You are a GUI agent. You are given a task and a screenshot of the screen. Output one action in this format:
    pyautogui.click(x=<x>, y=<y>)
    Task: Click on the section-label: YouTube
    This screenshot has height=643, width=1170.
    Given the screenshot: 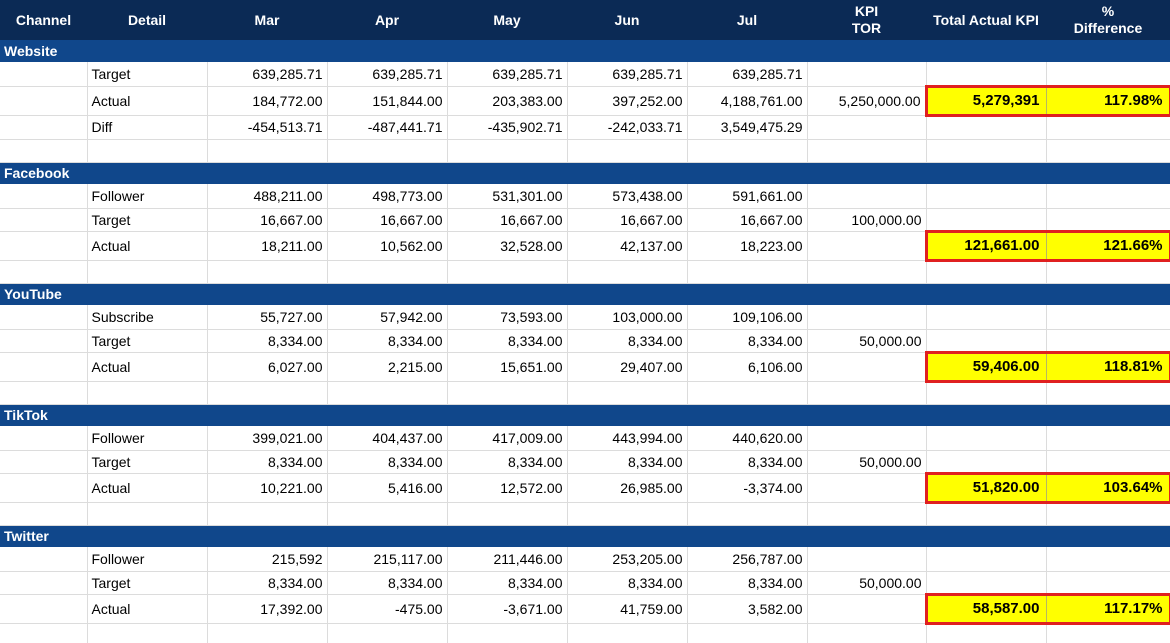 What is the action you would take?
    pyautogui.click(x=585, y=294)
    